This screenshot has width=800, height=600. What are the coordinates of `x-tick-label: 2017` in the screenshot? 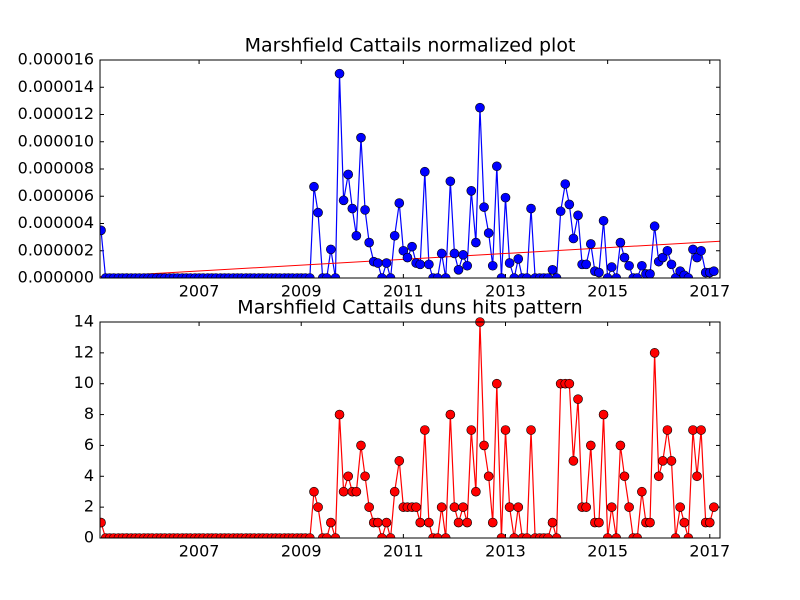 It's located at (709, 291).